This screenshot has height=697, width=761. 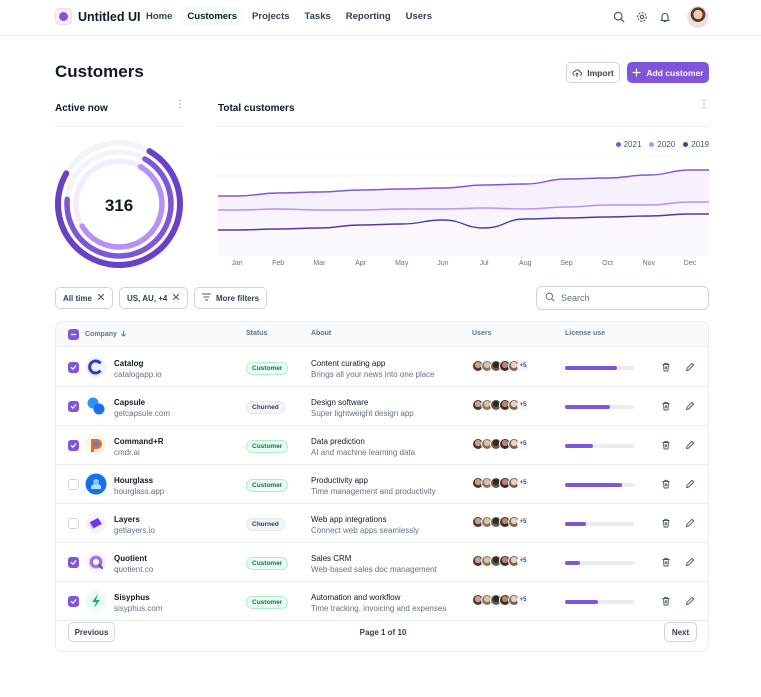 What do you see at coordinates (668, 72) in the screenshot?
I see `add-customer-button: Add customer` at bounding box center [668, 72].